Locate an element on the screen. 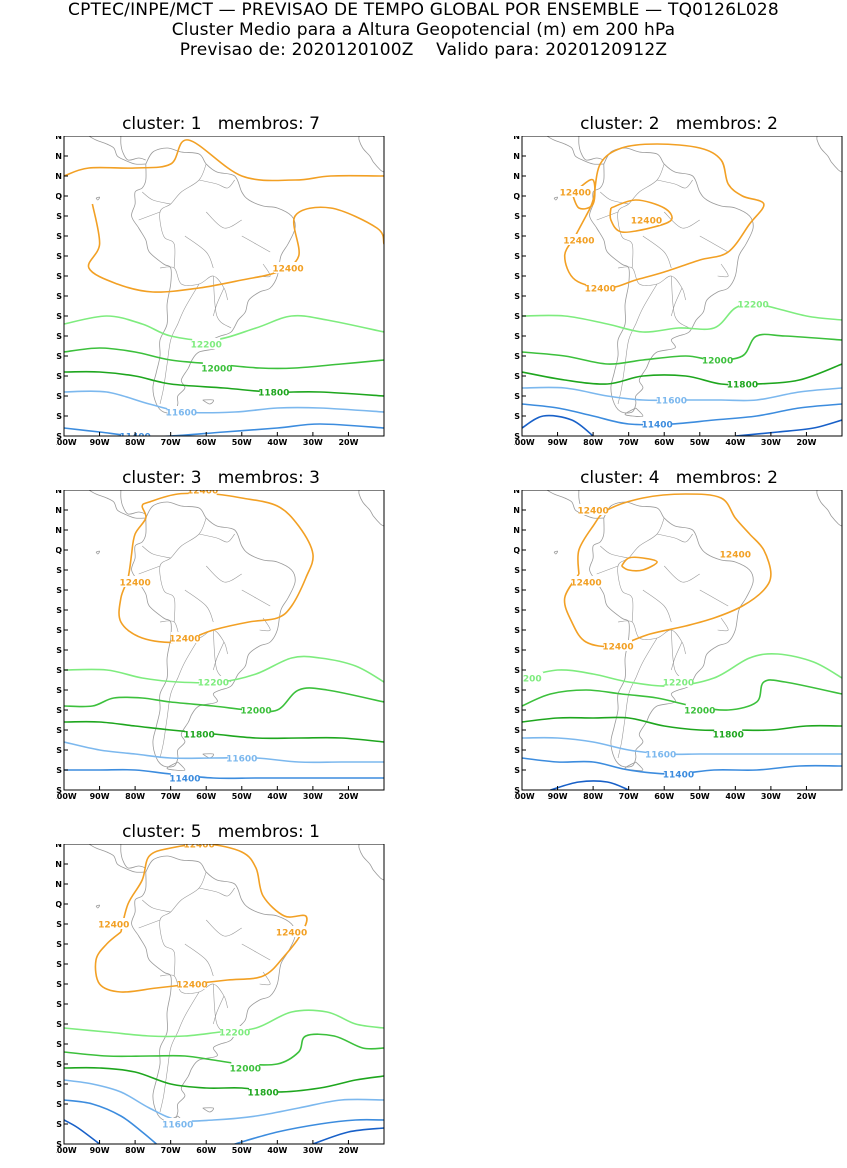 The width and height of the screenshot is (847, 1168). lat-label: 10N is located at coordinates (517, 510).